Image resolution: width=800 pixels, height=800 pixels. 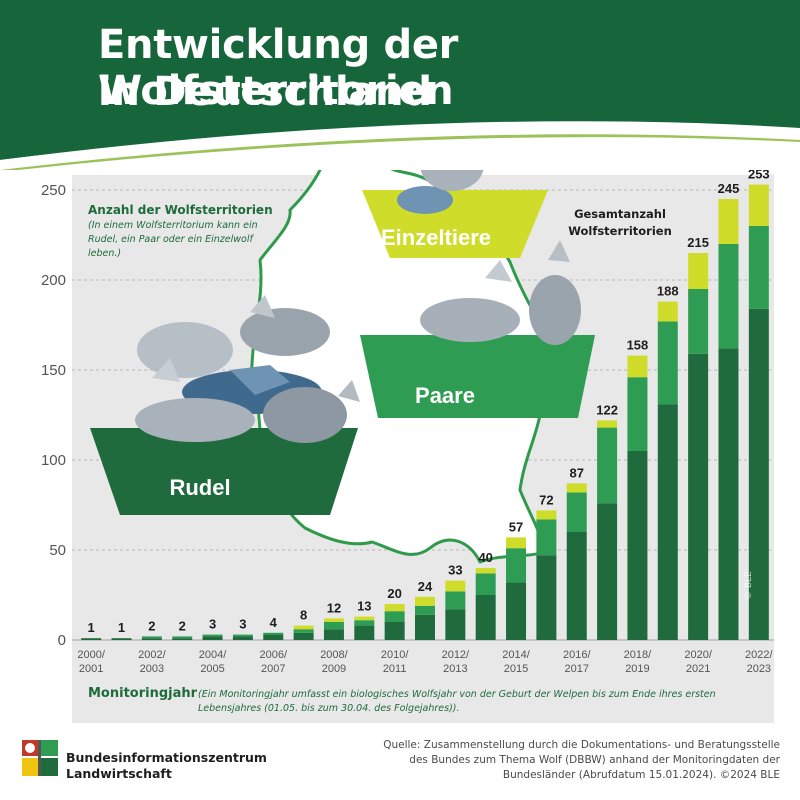 I want to click on org-name-line2: Landwirtschaft, so click(x=119, y=773).